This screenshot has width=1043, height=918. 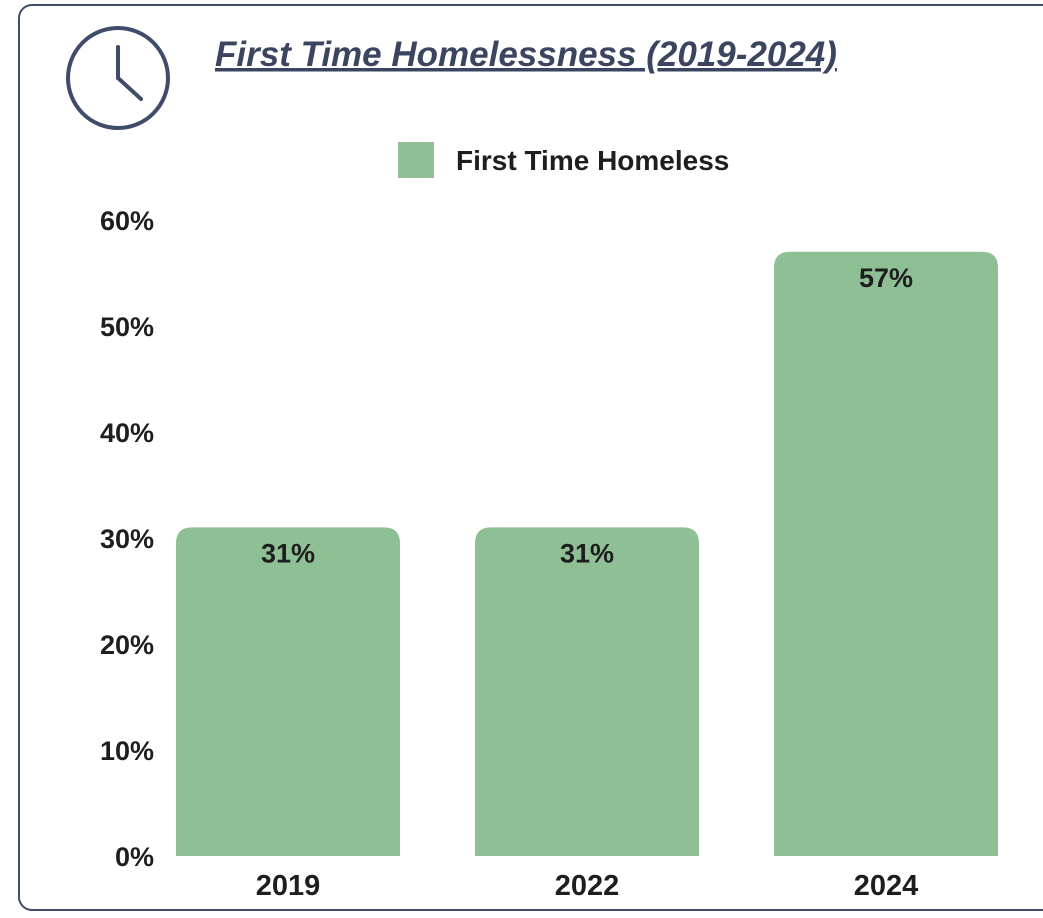 I want to click on bar-2024, so click(x=886, y=554).